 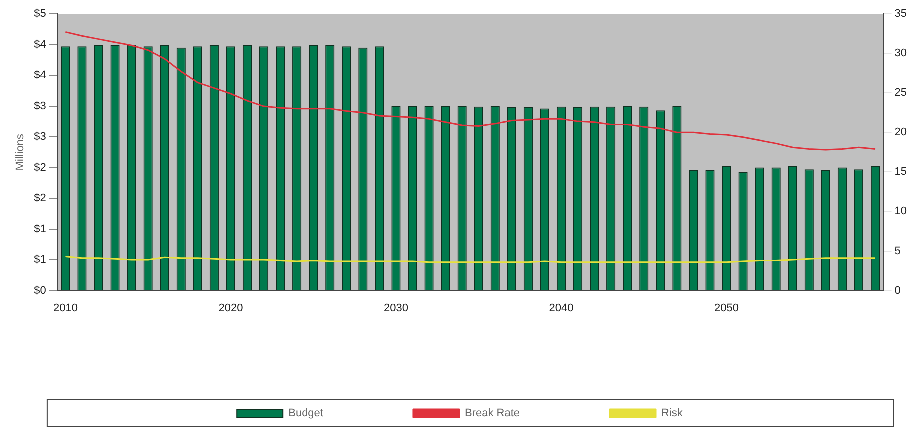 What do you see at coordinates (673, 414) in the screenshot?
I see `legend-label: Risk` at bounding box center [673, 414].